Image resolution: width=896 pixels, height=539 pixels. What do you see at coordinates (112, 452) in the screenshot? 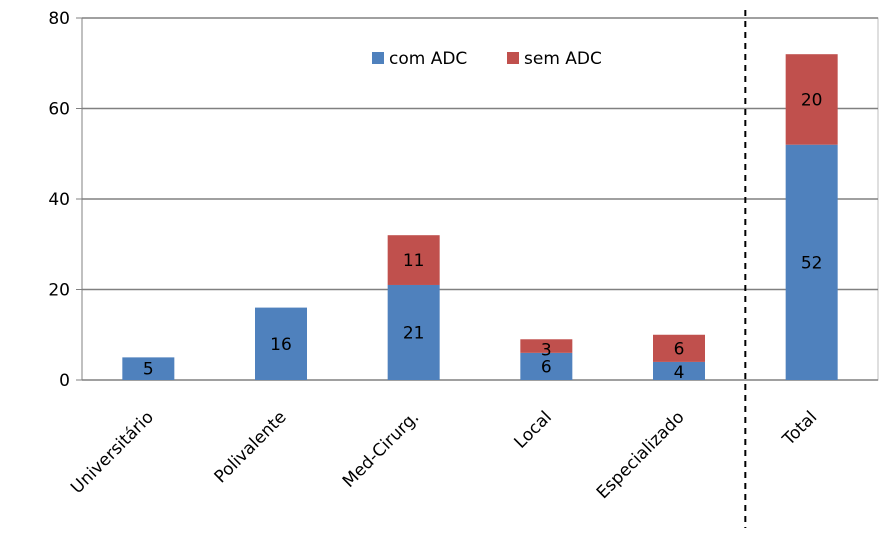
I see `x-category-label: Universitário` at bounding box center [112, 452].